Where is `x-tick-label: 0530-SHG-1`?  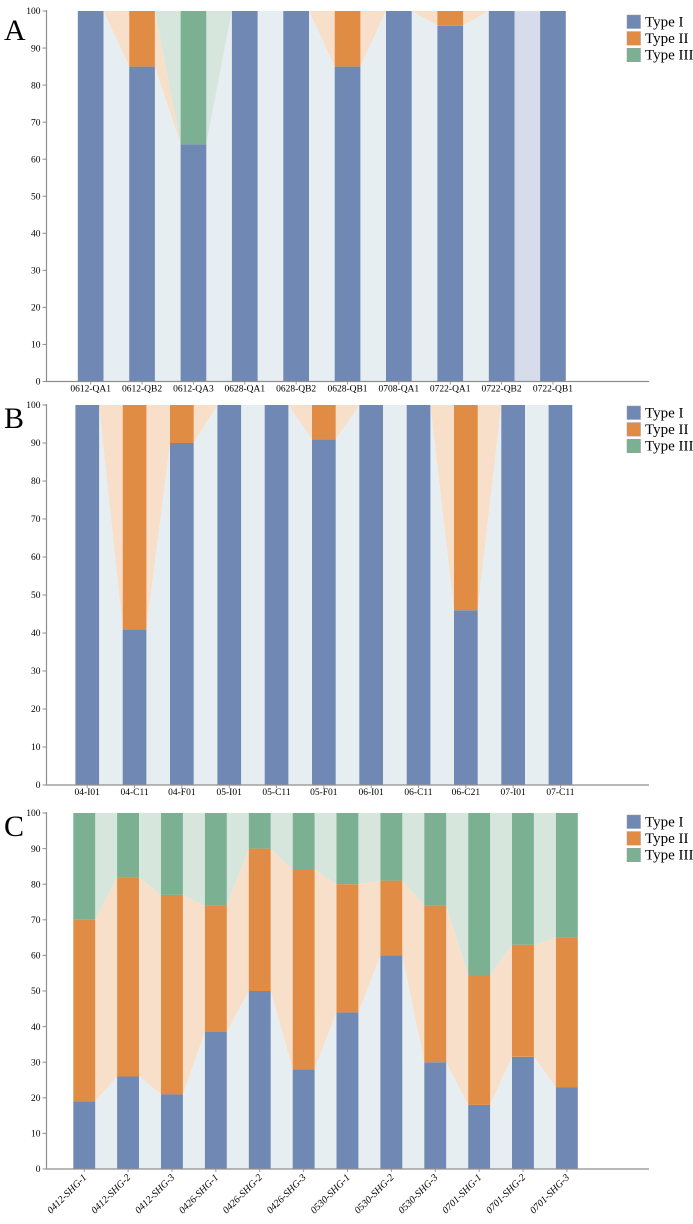 x-tick-label: 0530-SHG-1 is located at coordinates (331, 1194).